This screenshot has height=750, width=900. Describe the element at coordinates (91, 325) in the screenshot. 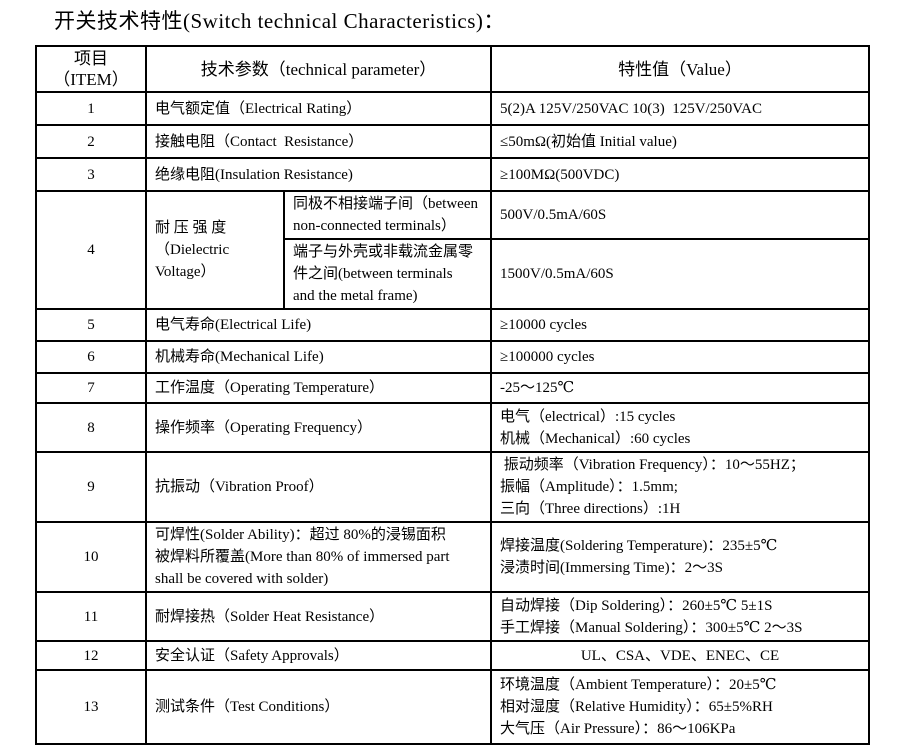

I see `cell-item-5: 5` at that location.